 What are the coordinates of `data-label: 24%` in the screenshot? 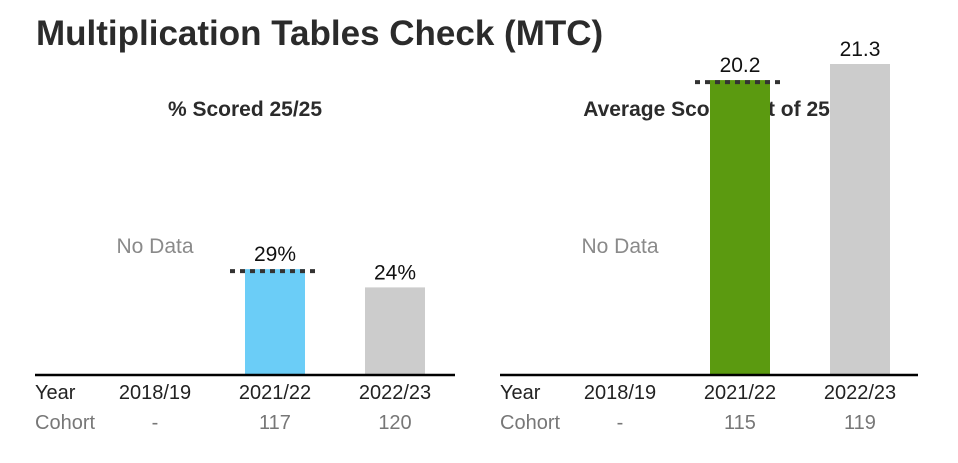 It's located at (395, 272).